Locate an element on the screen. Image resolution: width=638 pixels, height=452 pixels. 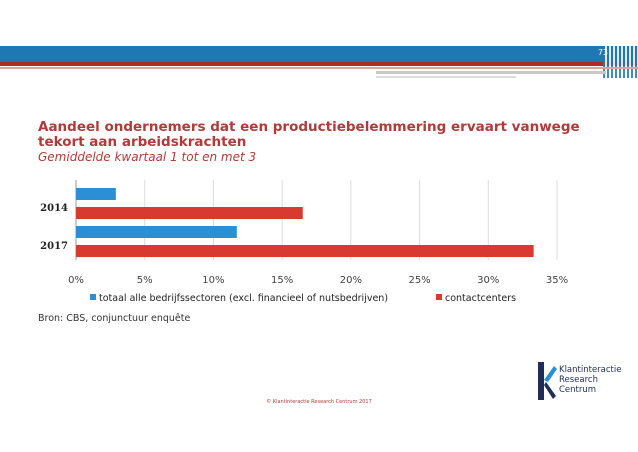
header-stripes is located at coordinates (620, 62).